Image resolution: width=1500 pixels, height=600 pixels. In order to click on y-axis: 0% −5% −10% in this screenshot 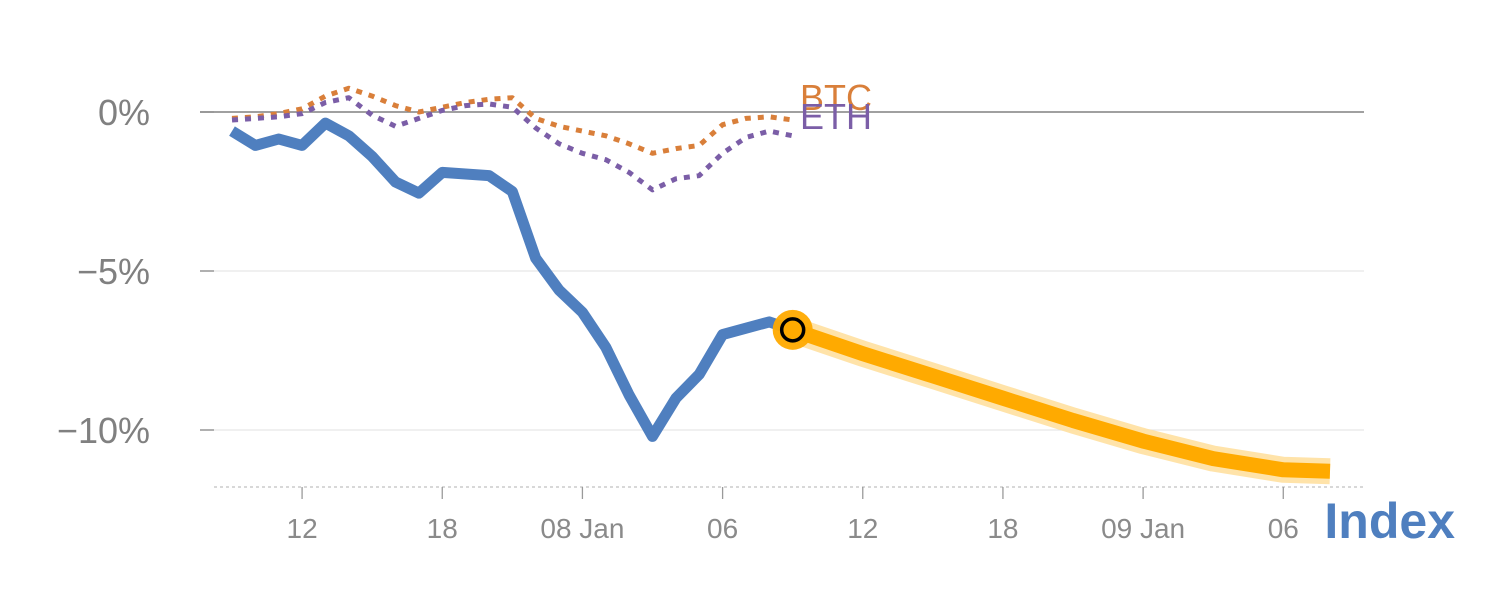, I will do `click(135, 271)`.